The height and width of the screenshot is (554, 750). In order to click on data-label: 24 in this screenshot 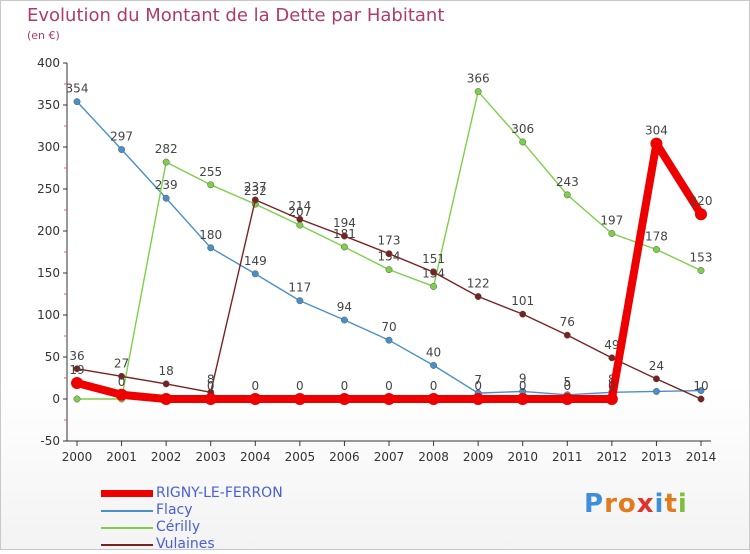, I will do `click(656, 366)`.